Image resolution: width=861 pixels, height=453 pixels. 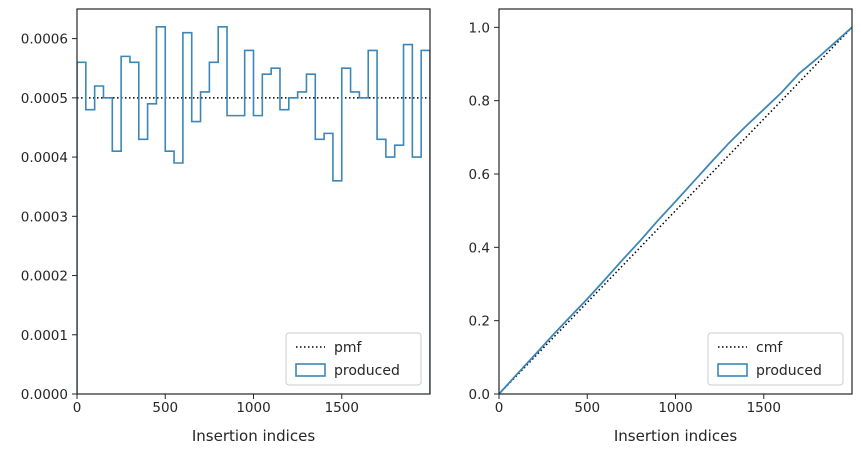 What do you see at coordinates (479, 322) in the screenshot?
I see `y-tick-label: 0.2` at bounding box center [479, 322].